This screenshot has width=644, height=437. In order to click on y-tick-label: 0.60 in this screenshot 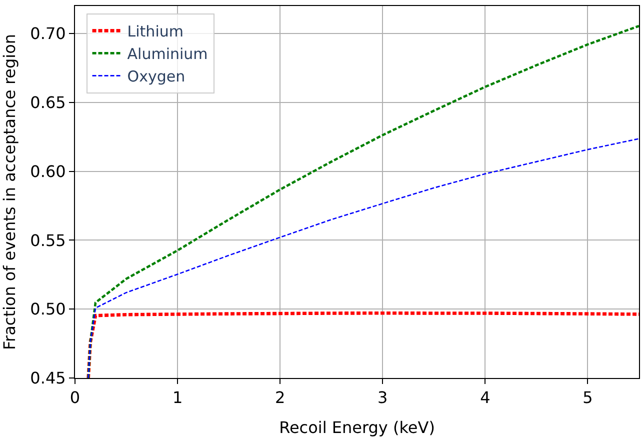, I will do `click(48, 171)`.